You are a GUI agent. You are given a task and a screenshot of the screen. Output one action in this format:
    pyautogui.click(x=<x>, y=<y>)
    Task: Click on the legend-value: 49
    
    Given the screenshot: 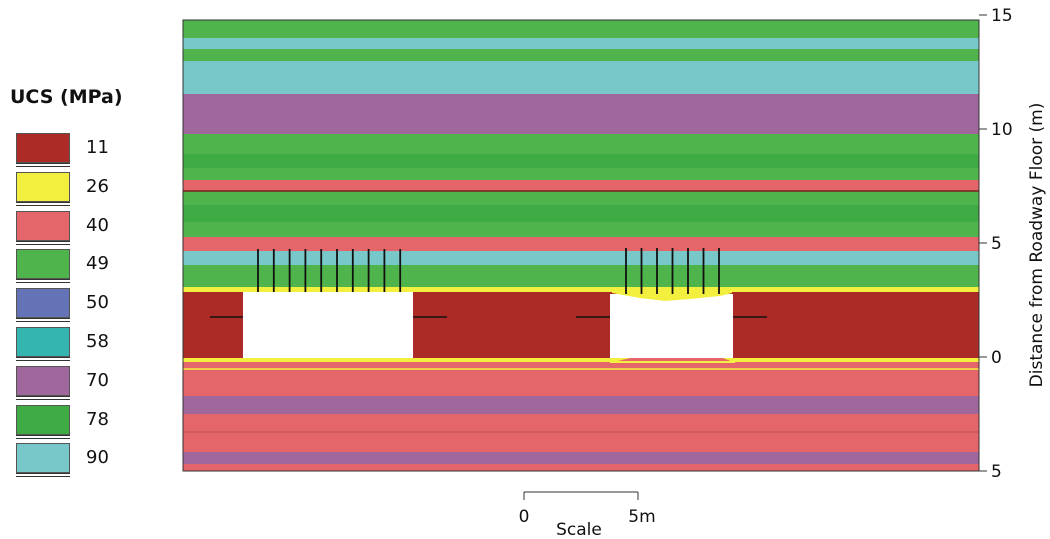 What is the action you would take?
    pyautogui.click(x=97, y=264)
    